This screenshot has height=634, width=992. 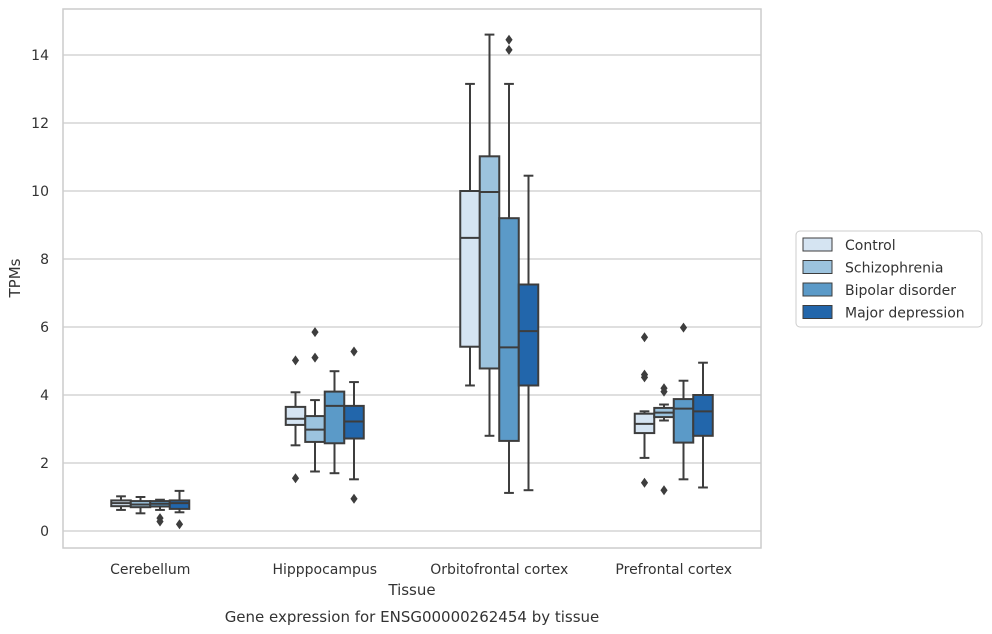 What do you see at coordinates (40, 124) in the screenshot?
I see `y-tick-label: 12` at bounding box center [40, 124].